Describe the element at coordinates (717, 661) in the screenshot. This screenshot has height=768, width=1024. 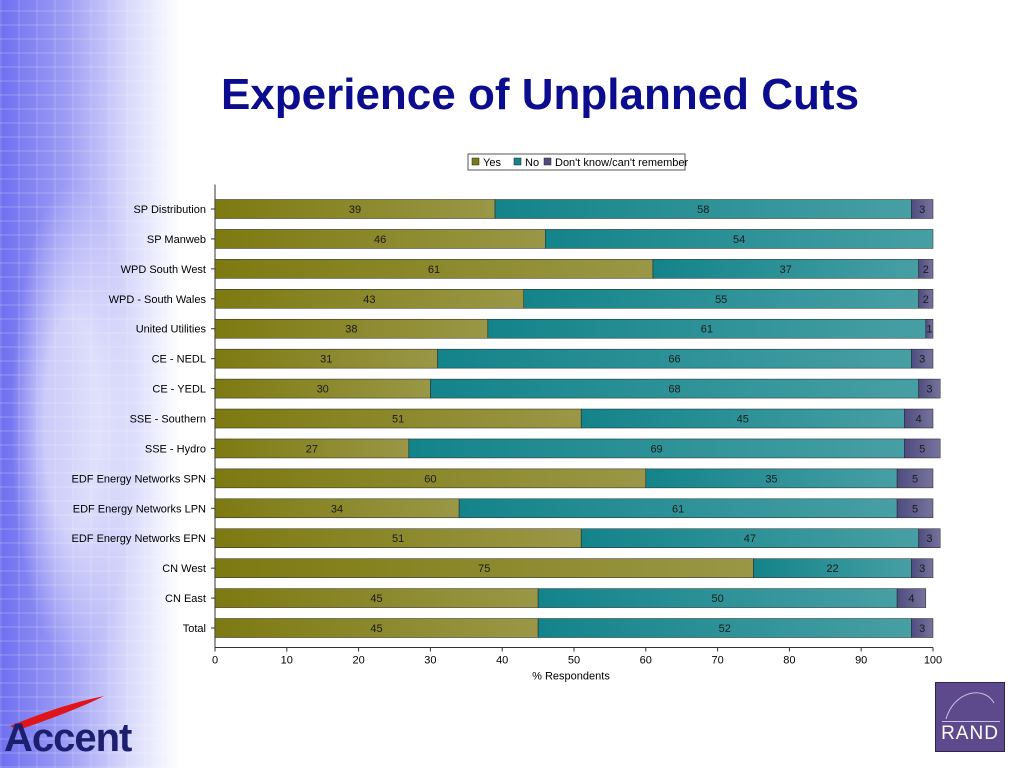
I see `x-tick-label: 70` at that location.